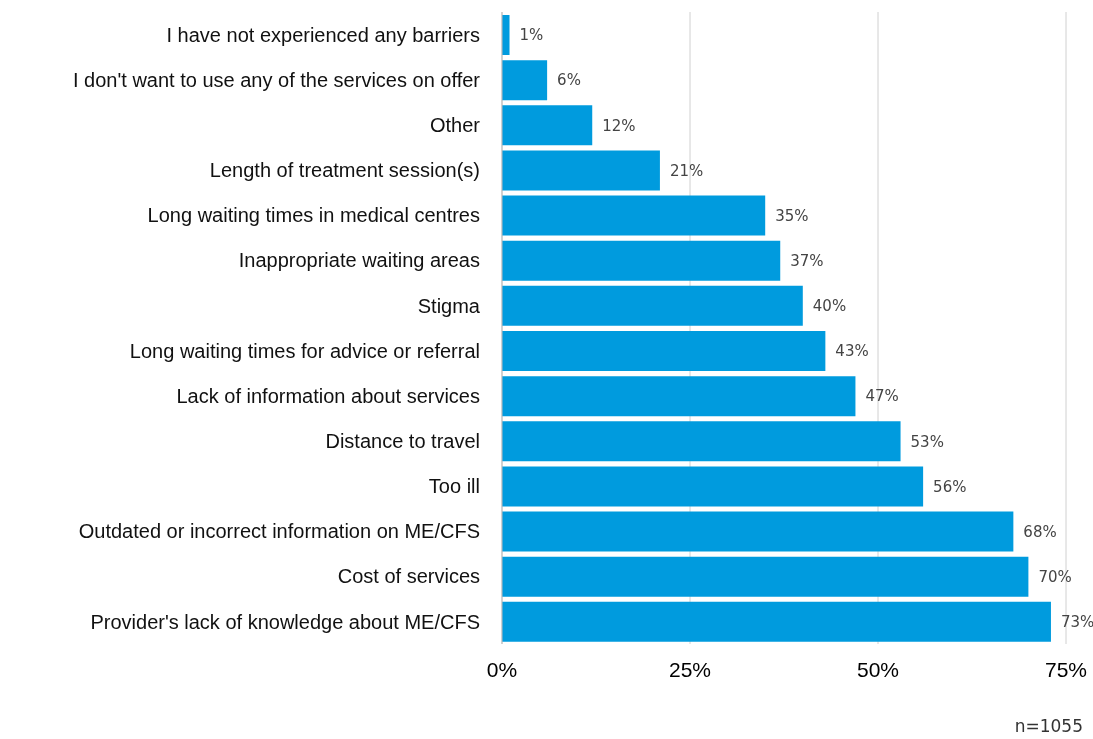 The width and height of the screenshot is (1093, 739). Describe the element at coordinates (402, 440) in the screenshot. I see `y-tick-label: Distance to travel` at that location.